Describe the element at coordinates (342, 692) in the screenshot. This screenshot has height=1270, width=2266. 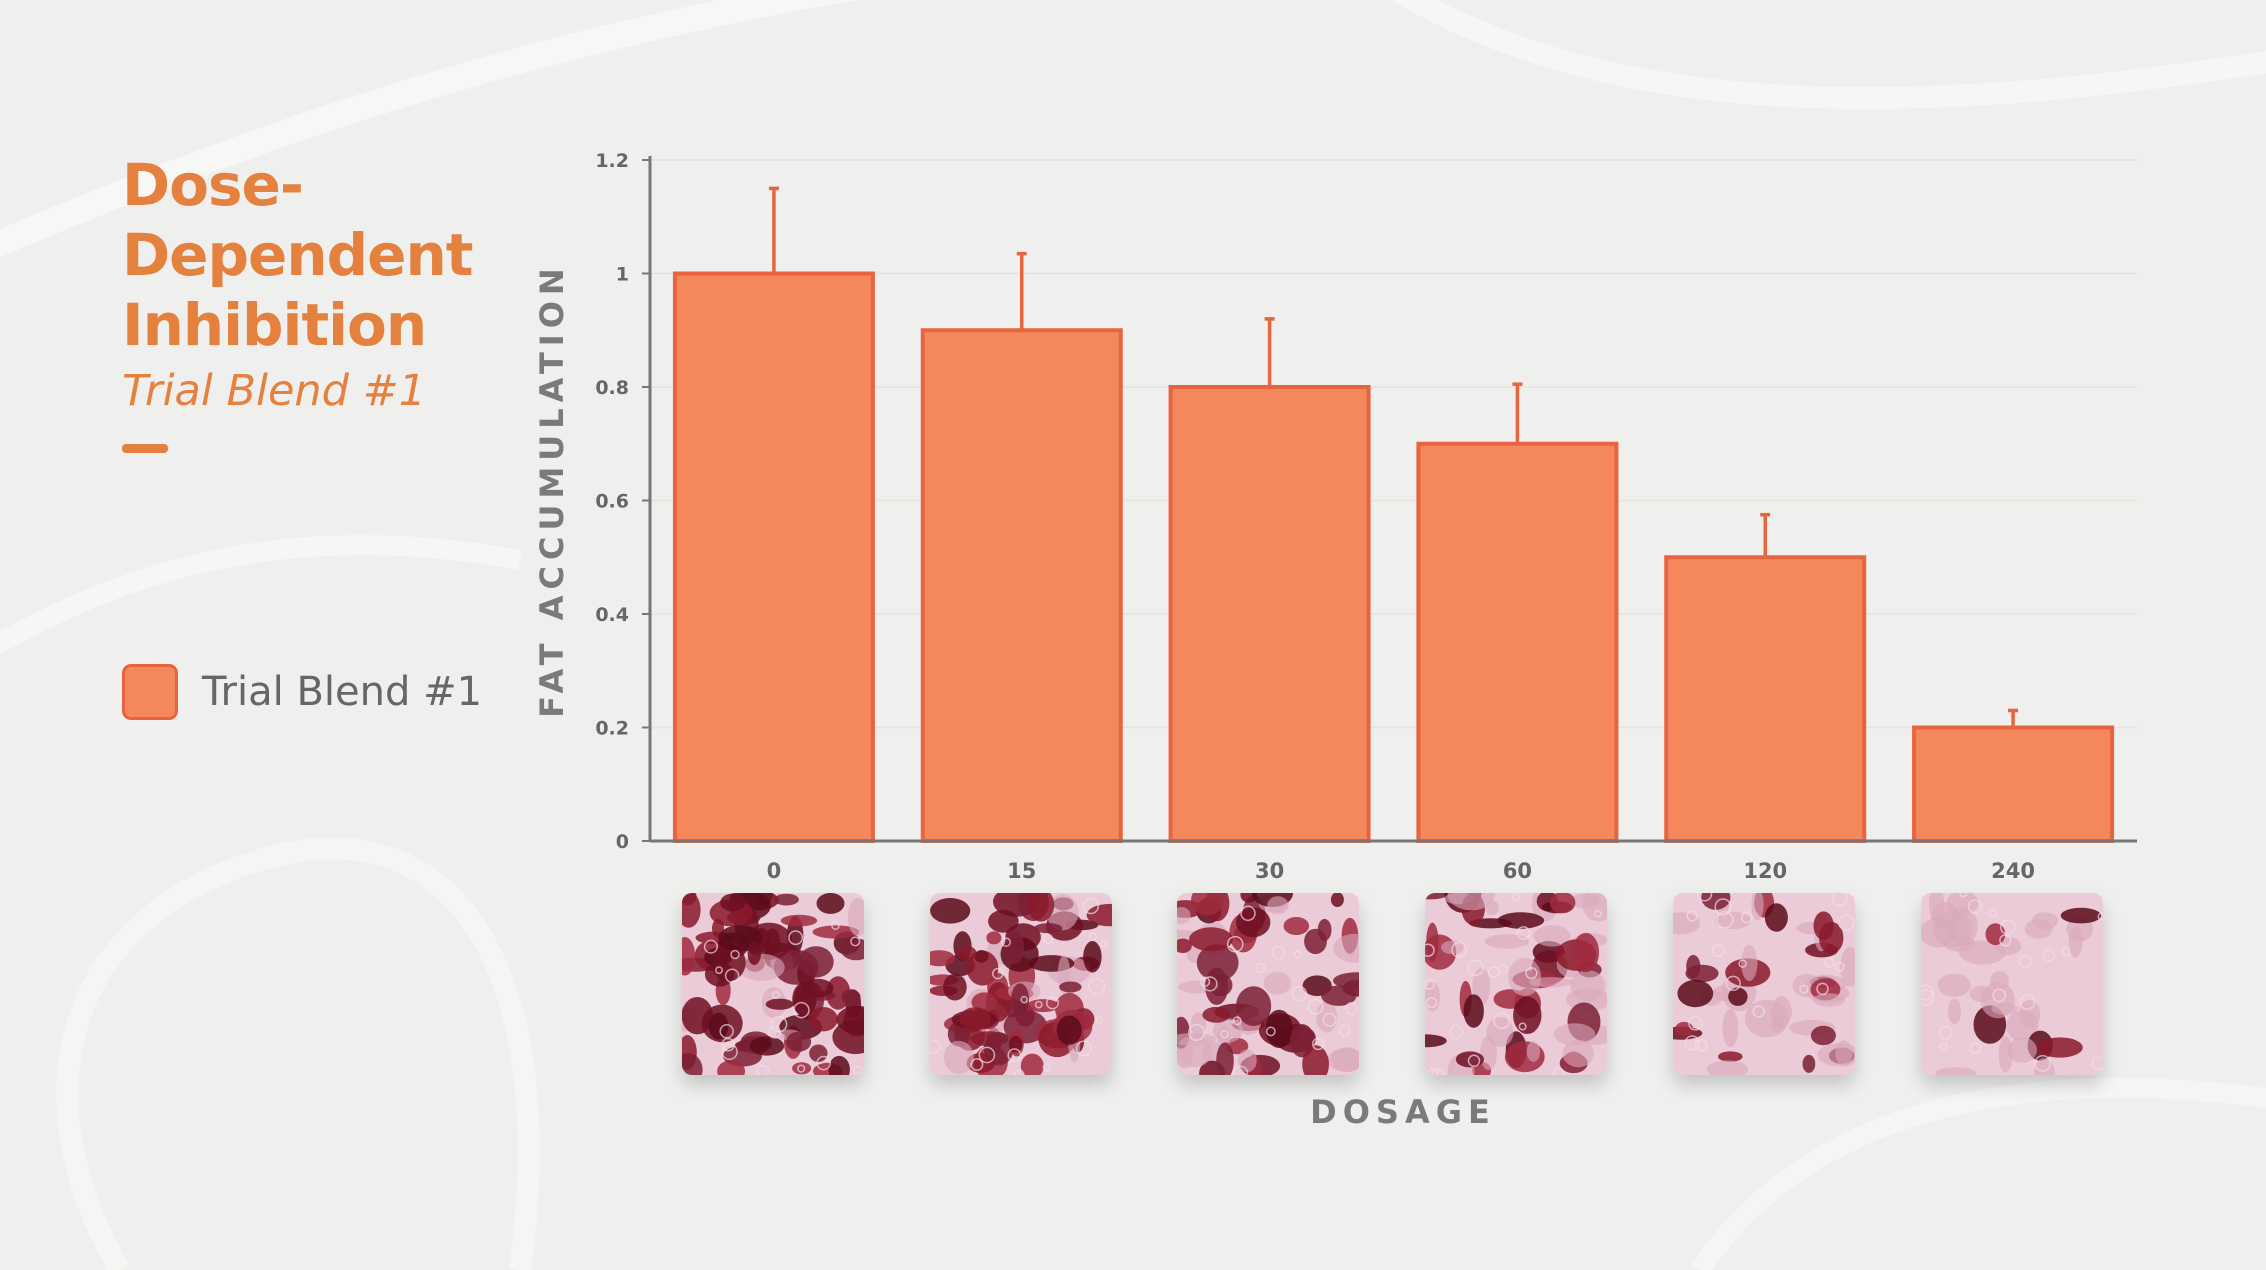
I see `legend-label: Trial Blend #1` at that location.